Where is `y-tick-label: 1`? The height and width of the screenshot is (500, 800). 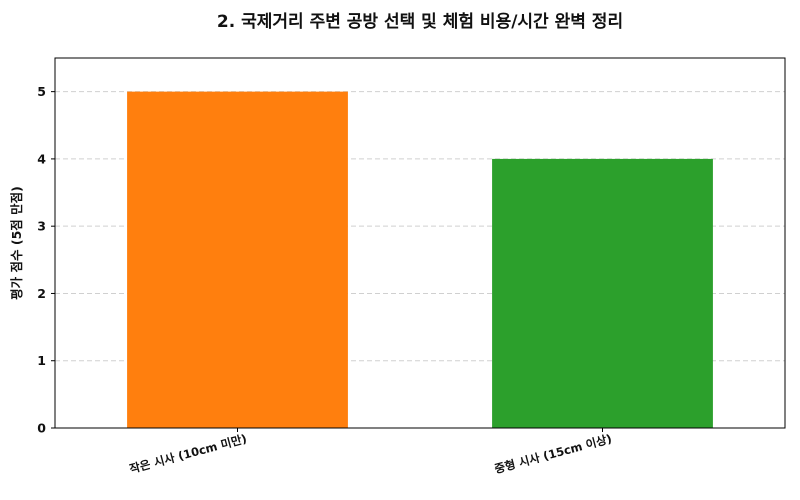
y-tick-label: 1 is located at coordinates (41, 360).